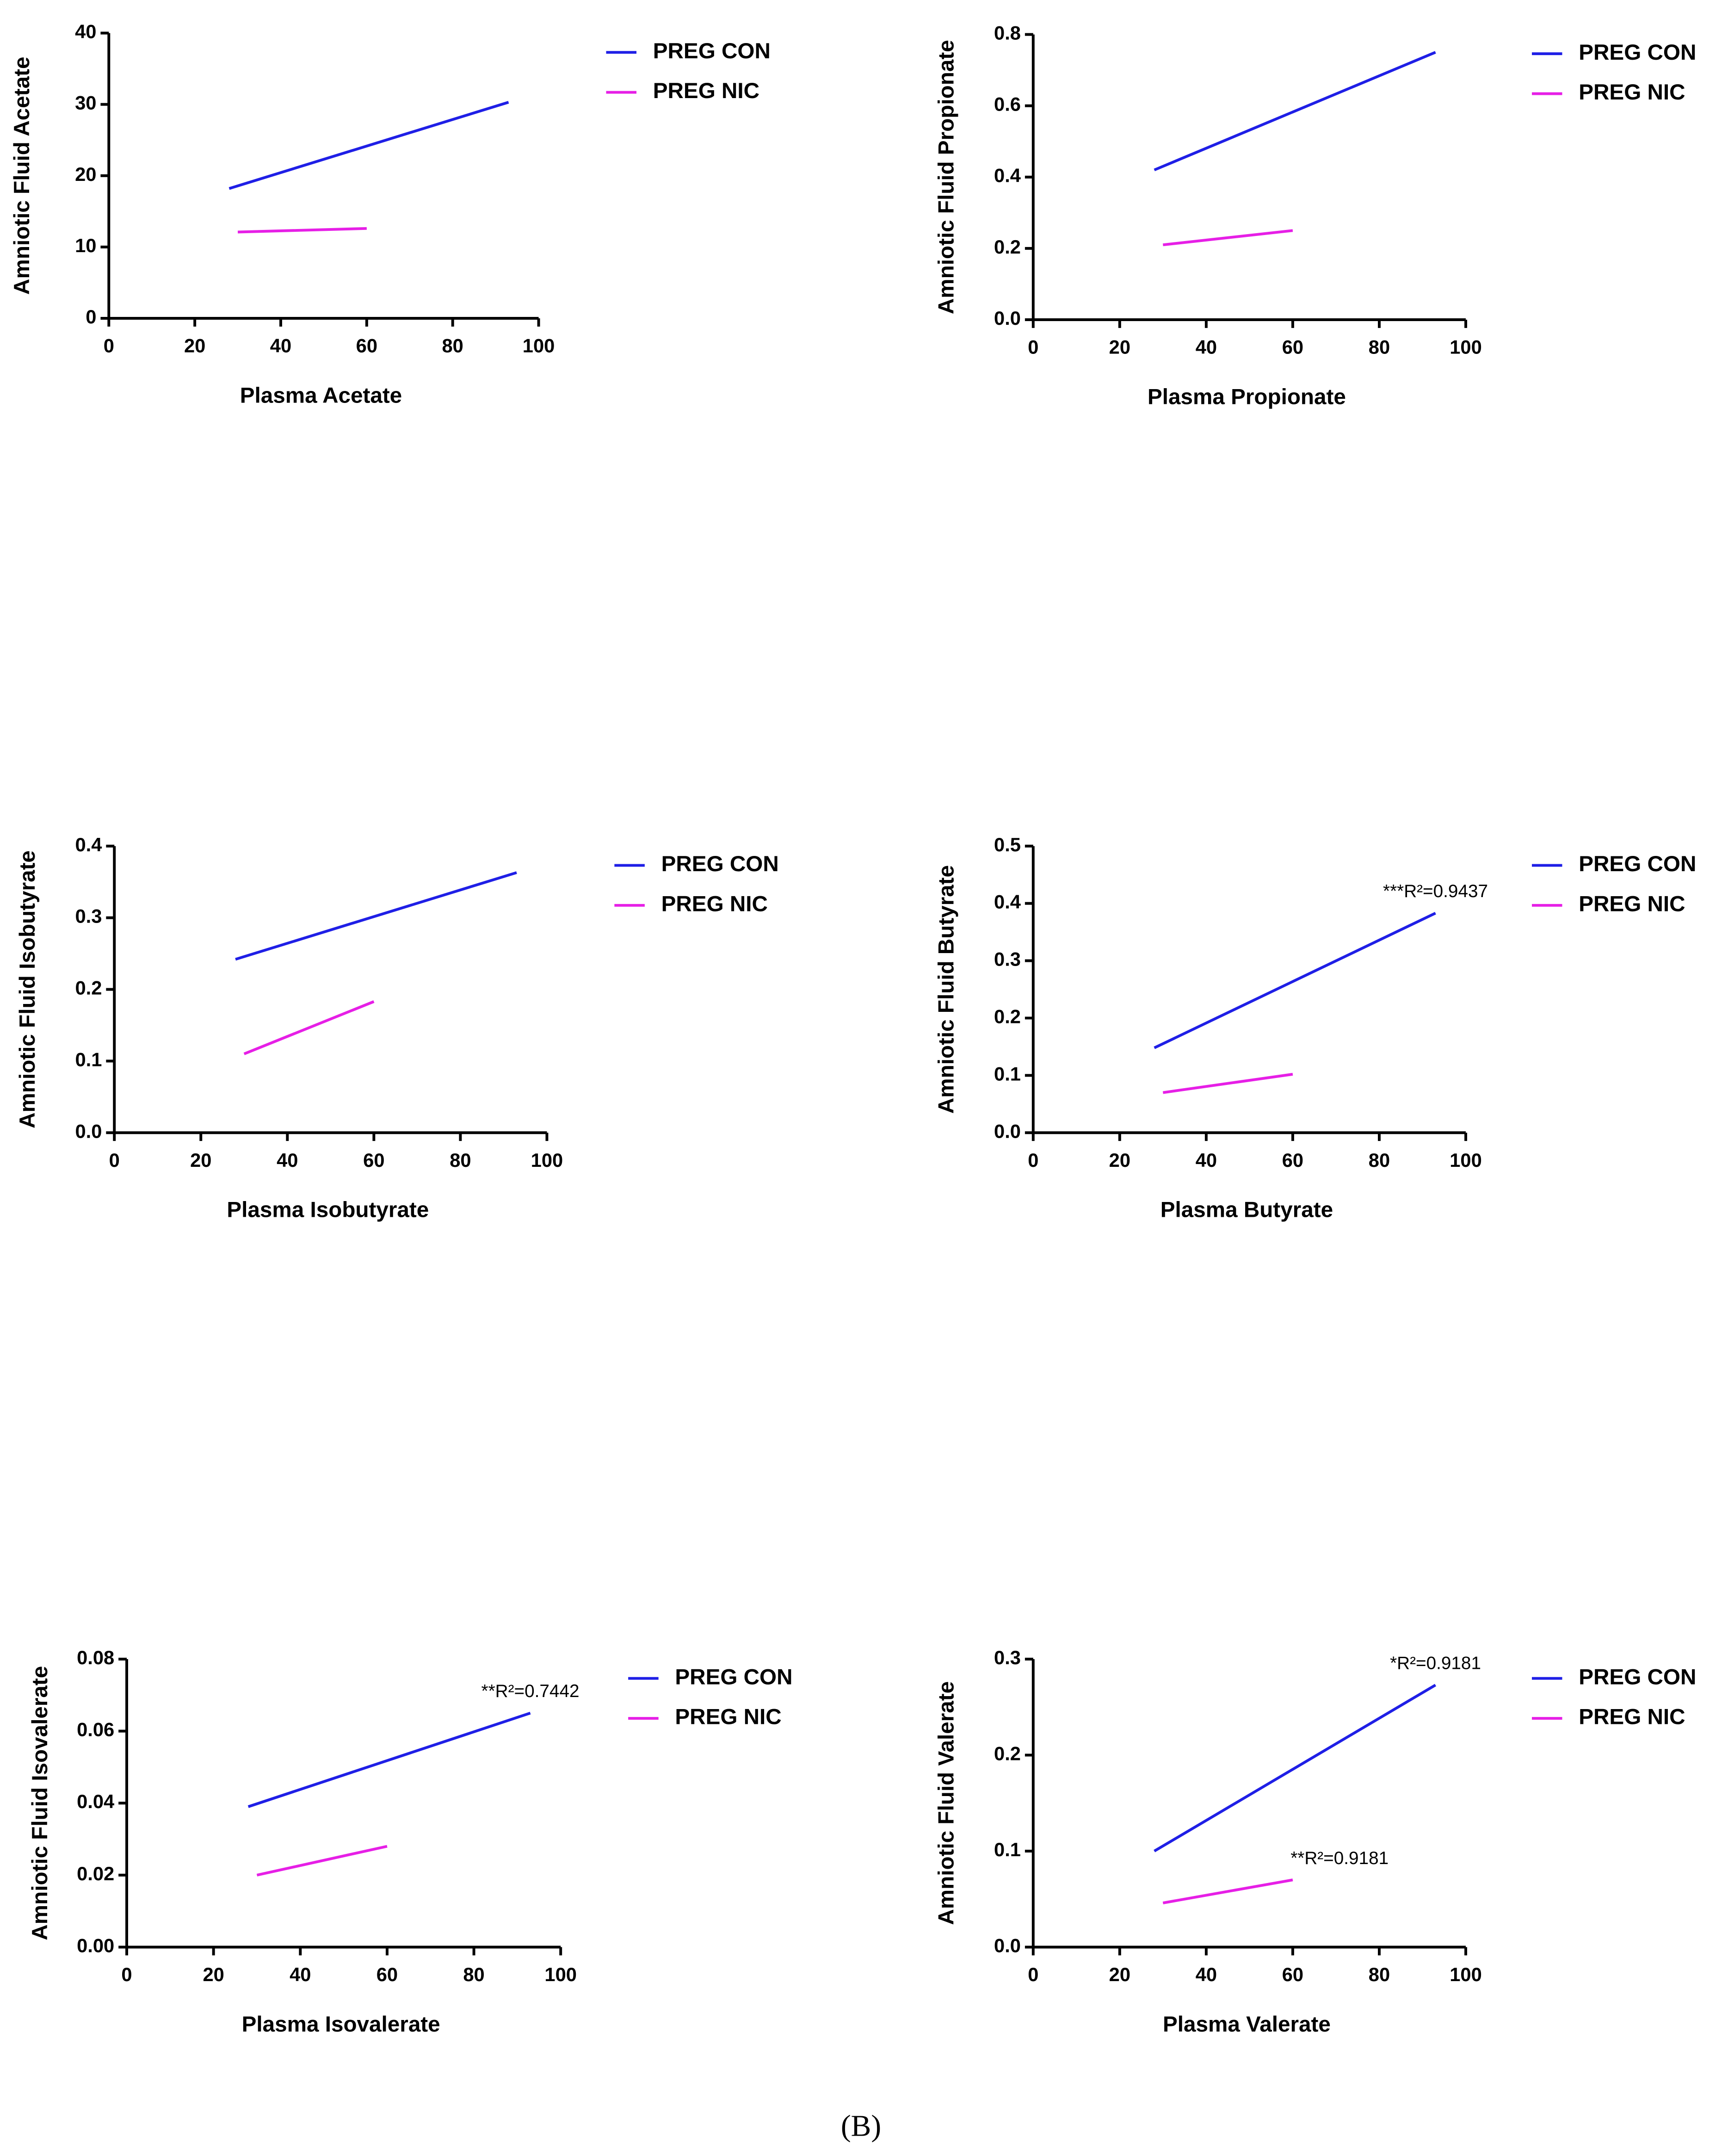 The image size is (1722, 2156). Describe the element at coordinates (946, 990) in the screenshot. I see `y-axis-title: Amniotic Fluid Butyrate` at that location.